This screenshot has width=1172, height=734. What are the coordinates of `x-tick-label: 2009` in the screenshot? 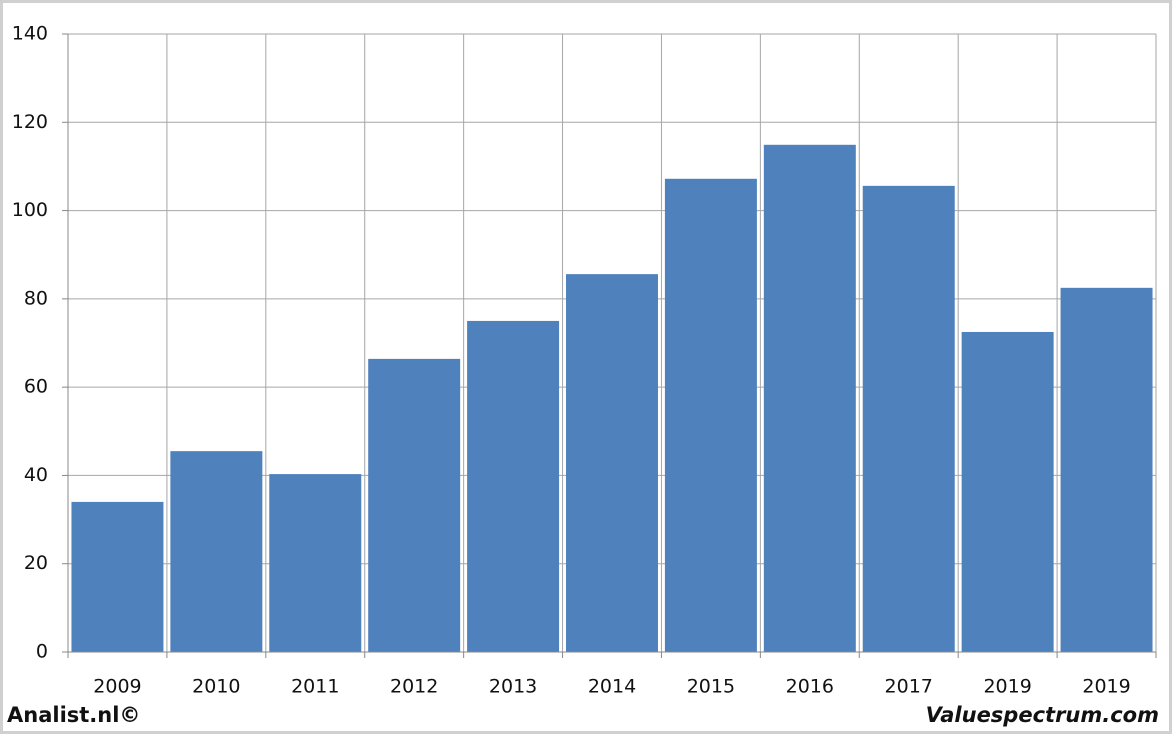 It's located at (117, 687).